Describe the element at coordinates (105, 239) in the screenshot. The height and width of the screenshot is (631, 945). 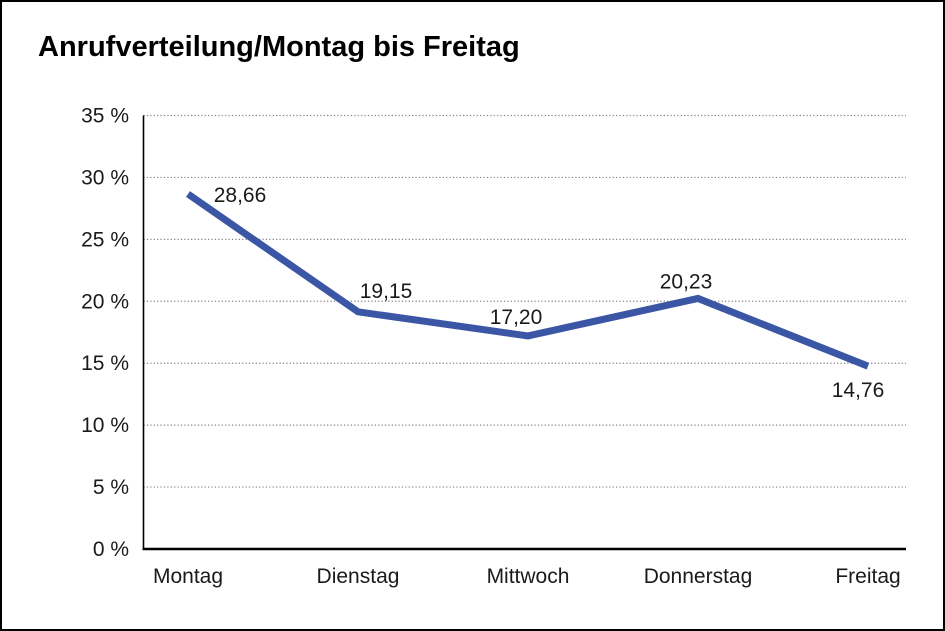
I see `y-axis-label: 25 %` at that location.